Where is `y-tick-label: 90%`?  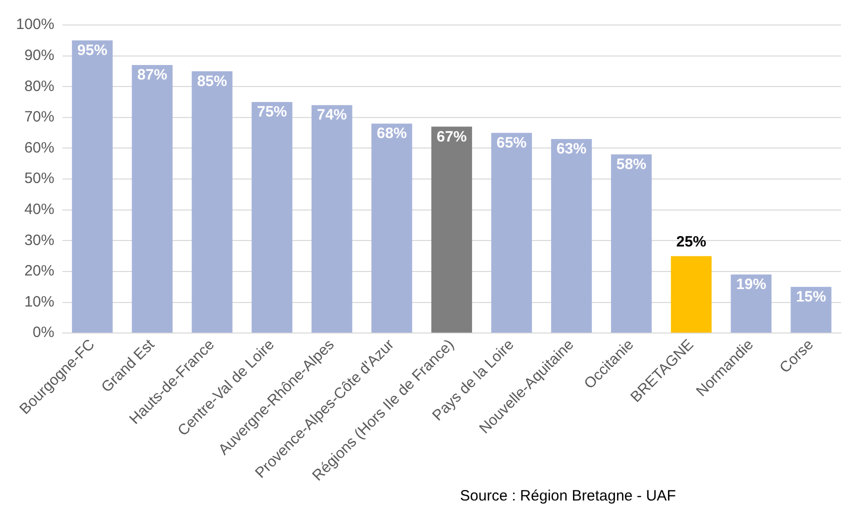 y-tick-label: 90% is located at coordinates (39, 55).